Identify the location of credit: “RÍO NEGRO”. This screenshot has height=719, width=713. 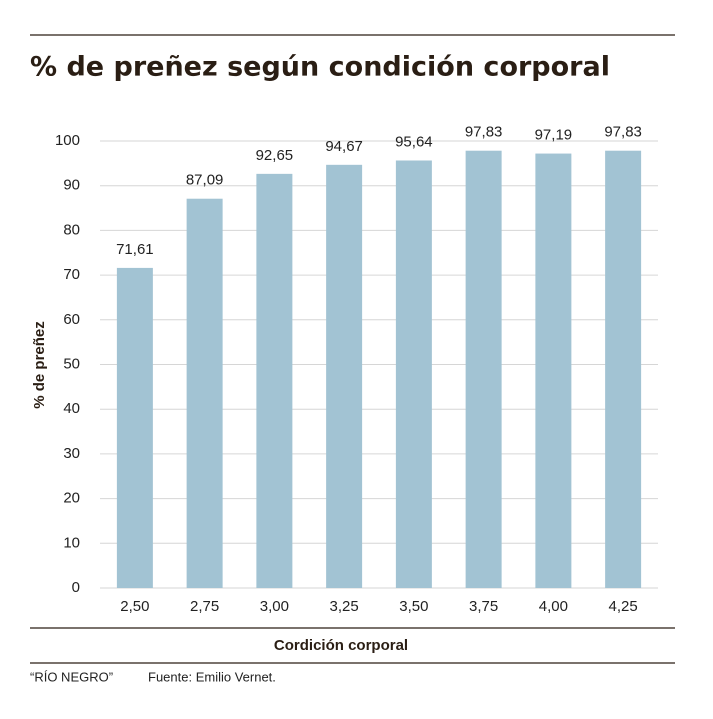
(71, 676).